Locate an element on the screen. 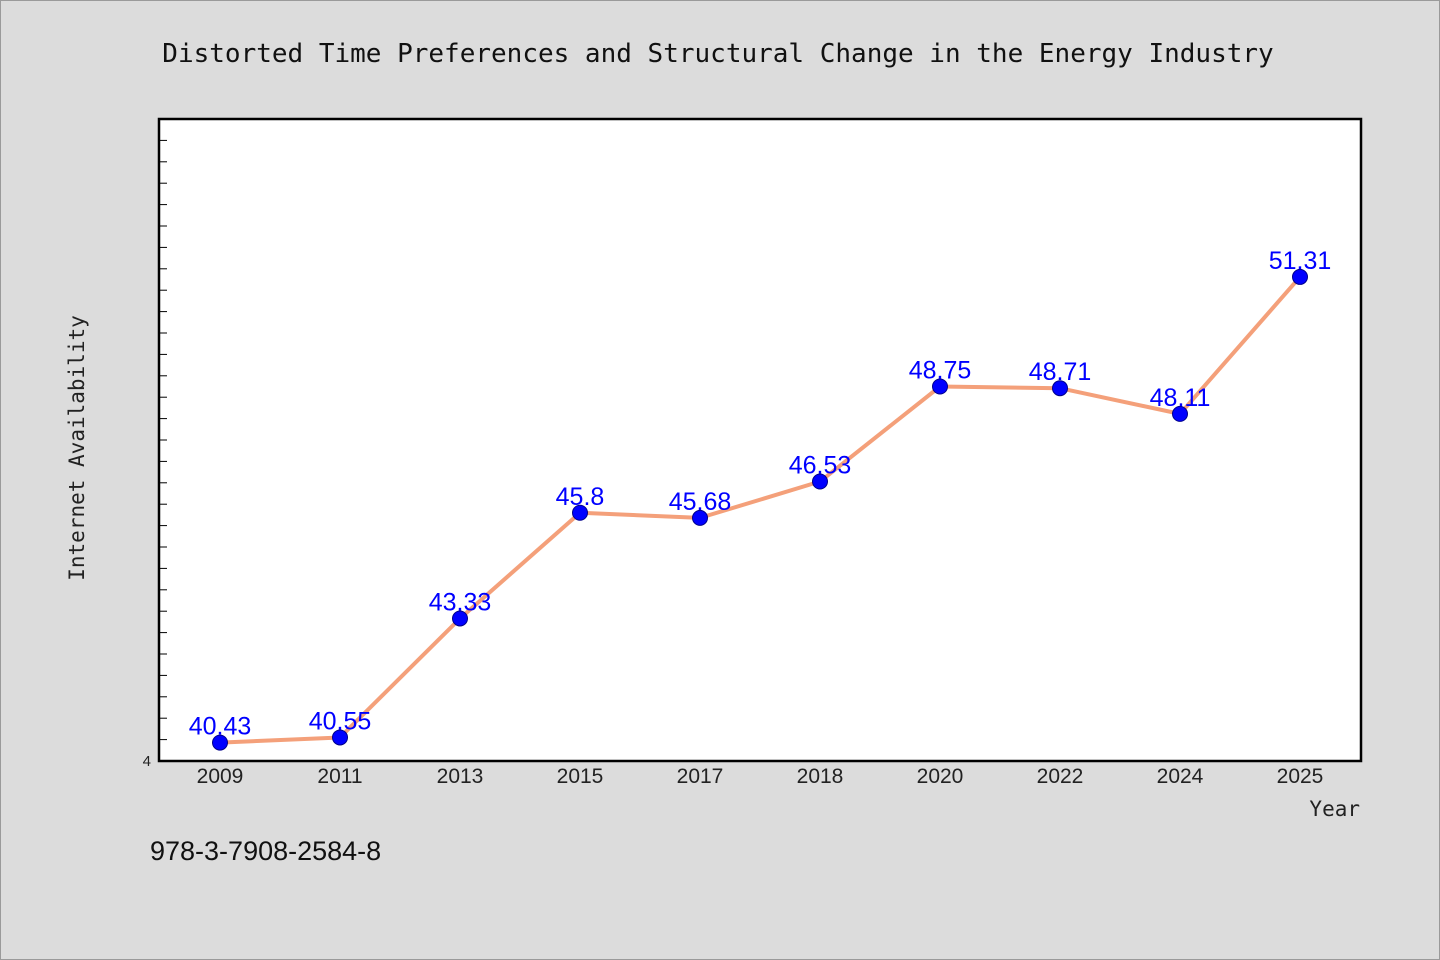  x-tick-label: 2017 is located at coordinates (700, 776).